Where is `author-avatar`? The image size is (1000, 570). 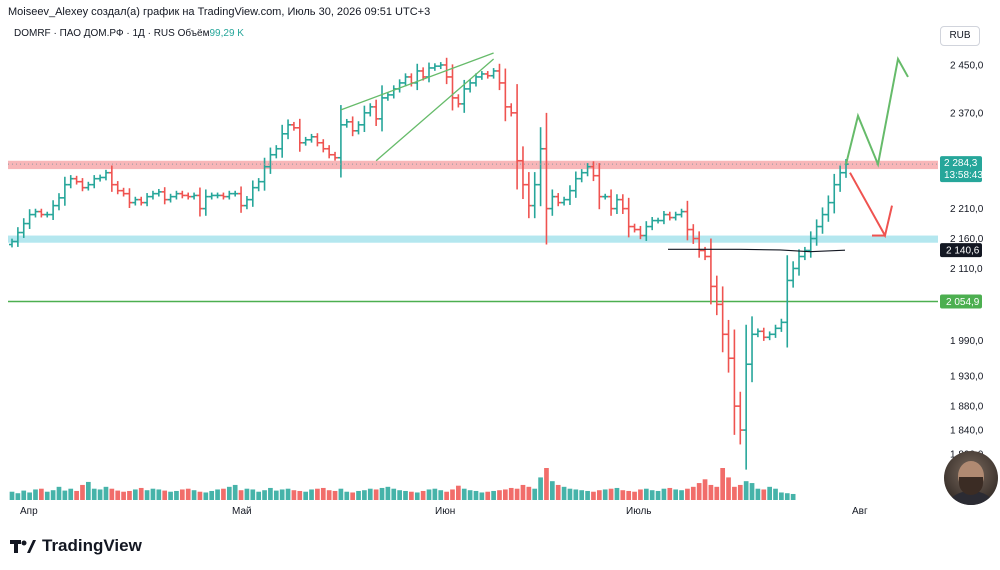
author-avatar is located at coordinates (971, 478).